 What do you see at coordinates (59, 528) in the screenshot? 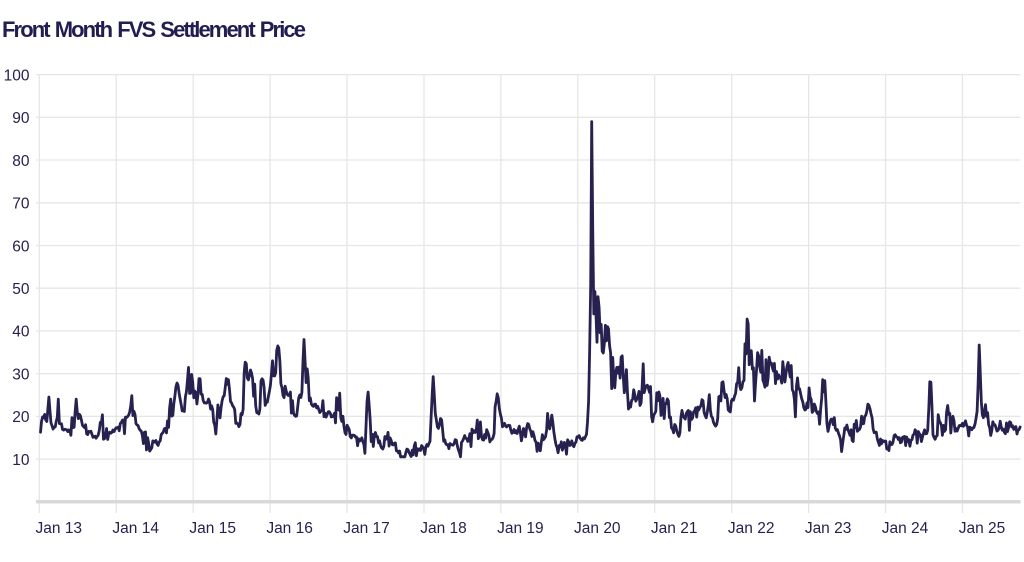
I see `svg-text: Jan 13` at bounding box center [59, 528].